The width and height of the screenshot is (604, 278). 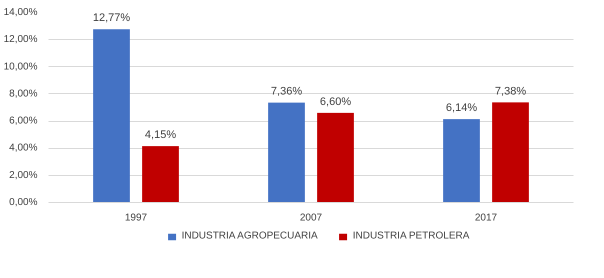 What do you see at coordinates (21, 66) in the screenshot?
I see `y-tick-label: 10,00%` at bounding box center [21, 66].